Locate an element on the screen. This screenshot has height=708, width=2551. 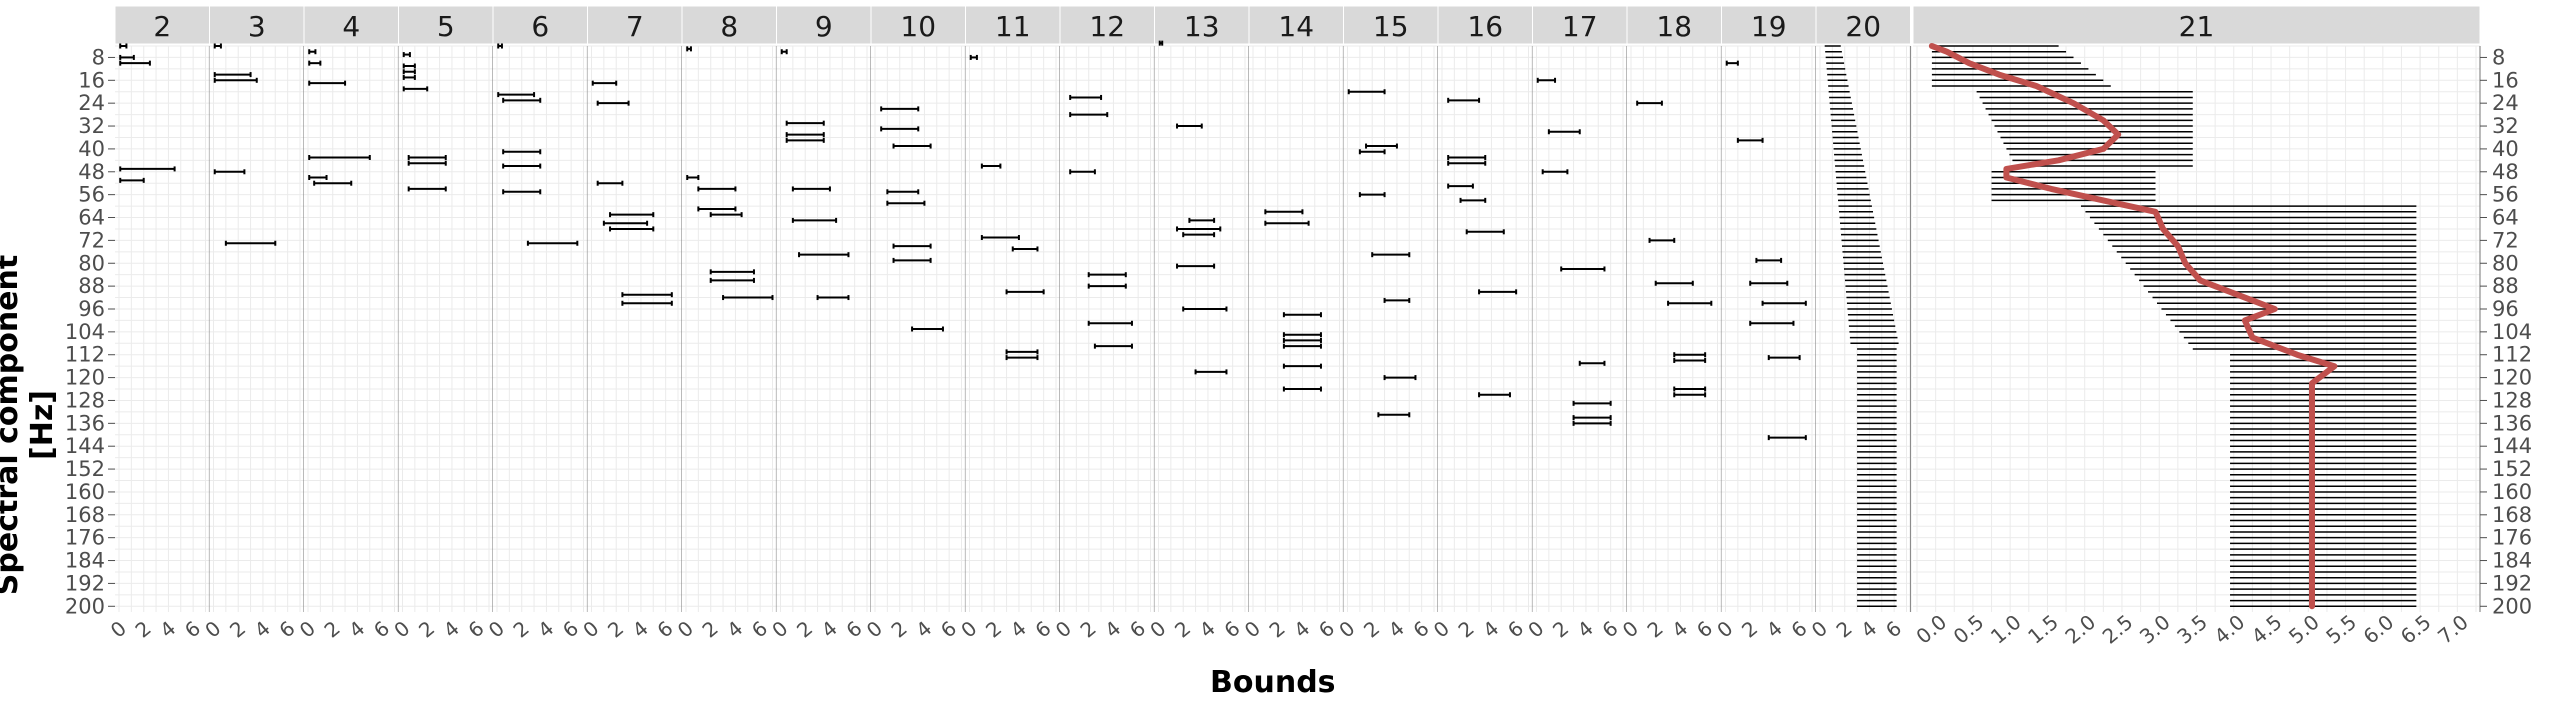
y-tick-label-left: 128 is located at coordinates (85, 400).